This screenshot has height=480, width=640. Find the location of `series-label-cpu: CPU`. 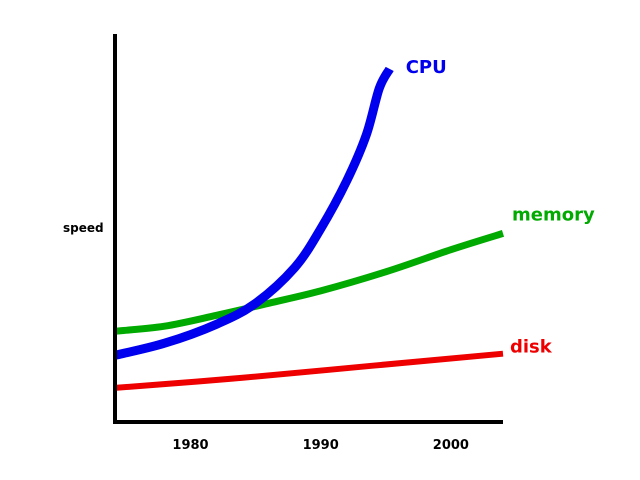

series-label-cpu: CPU is located at coordinates (426, 67).